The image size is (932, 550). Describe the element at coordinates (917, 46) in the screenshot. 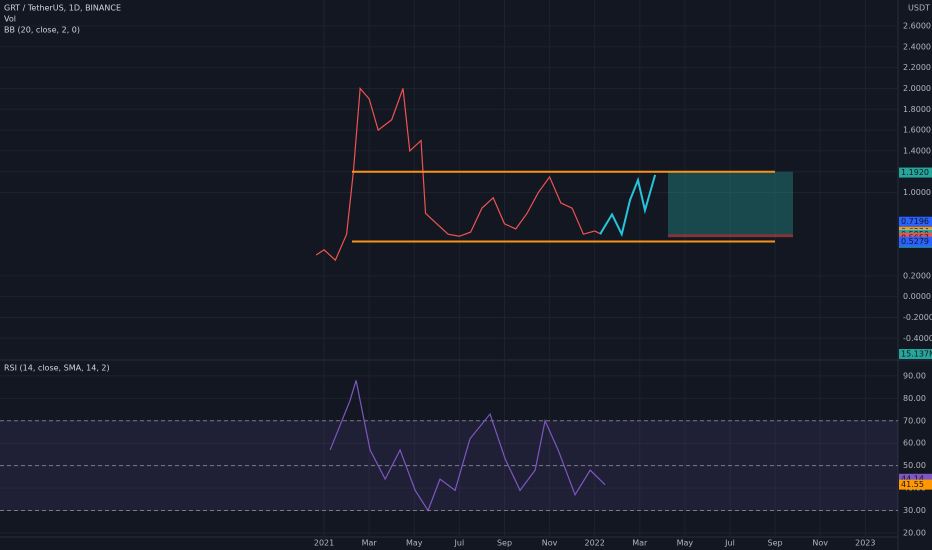

I see `y-tick-label: 2.4000` at that location.